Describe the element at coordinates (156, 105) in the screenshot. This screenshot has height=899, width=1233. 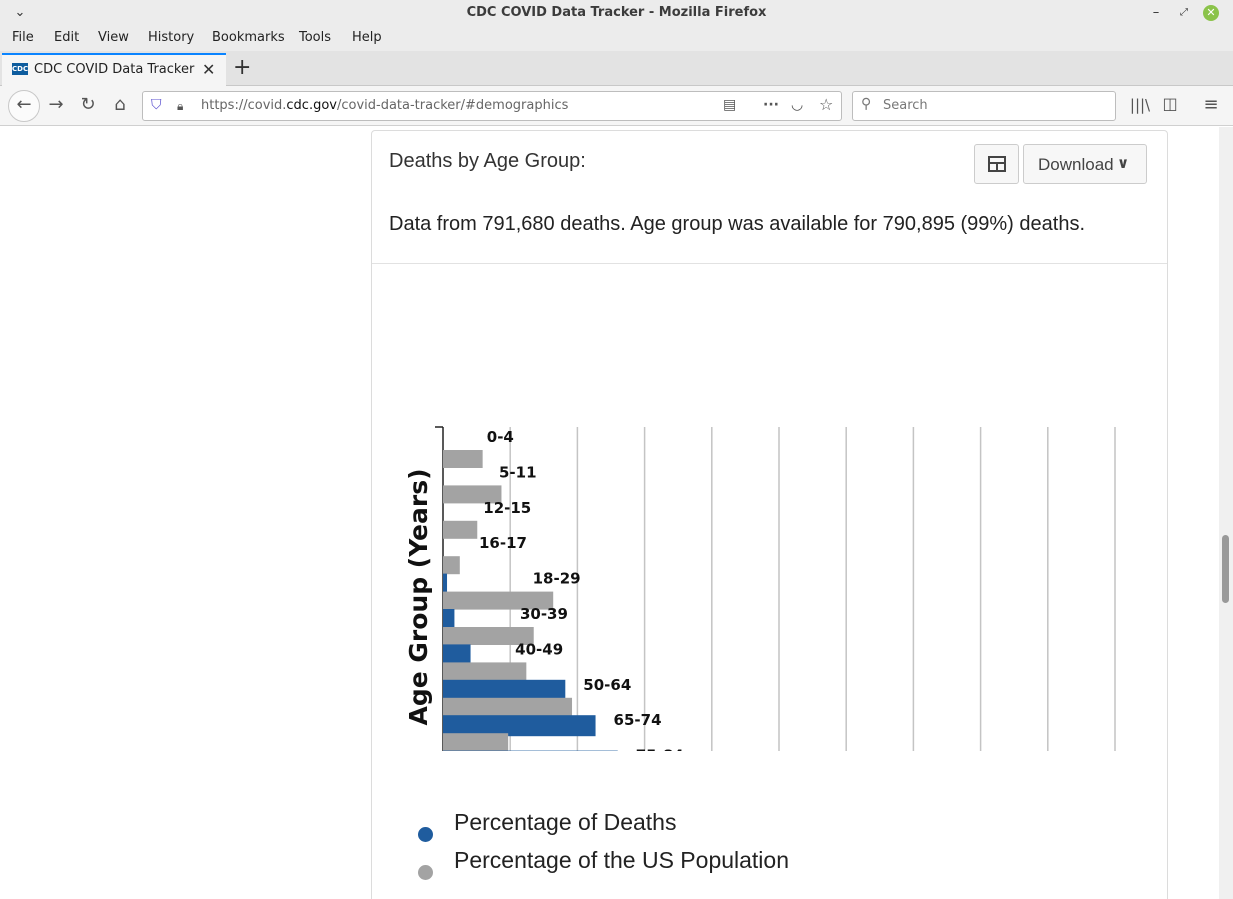
I see `tracking-shield-icon: ⛉` at that location.